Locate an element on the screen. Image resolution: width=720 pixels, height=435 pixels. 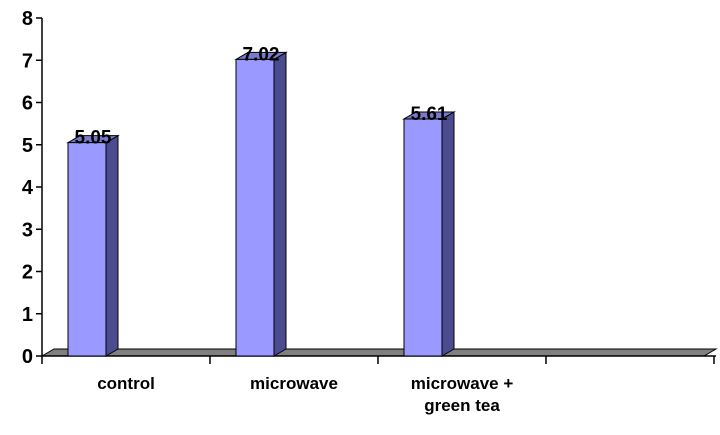
x-category-label: microwave + green tea is located at coordinates (462, 394).